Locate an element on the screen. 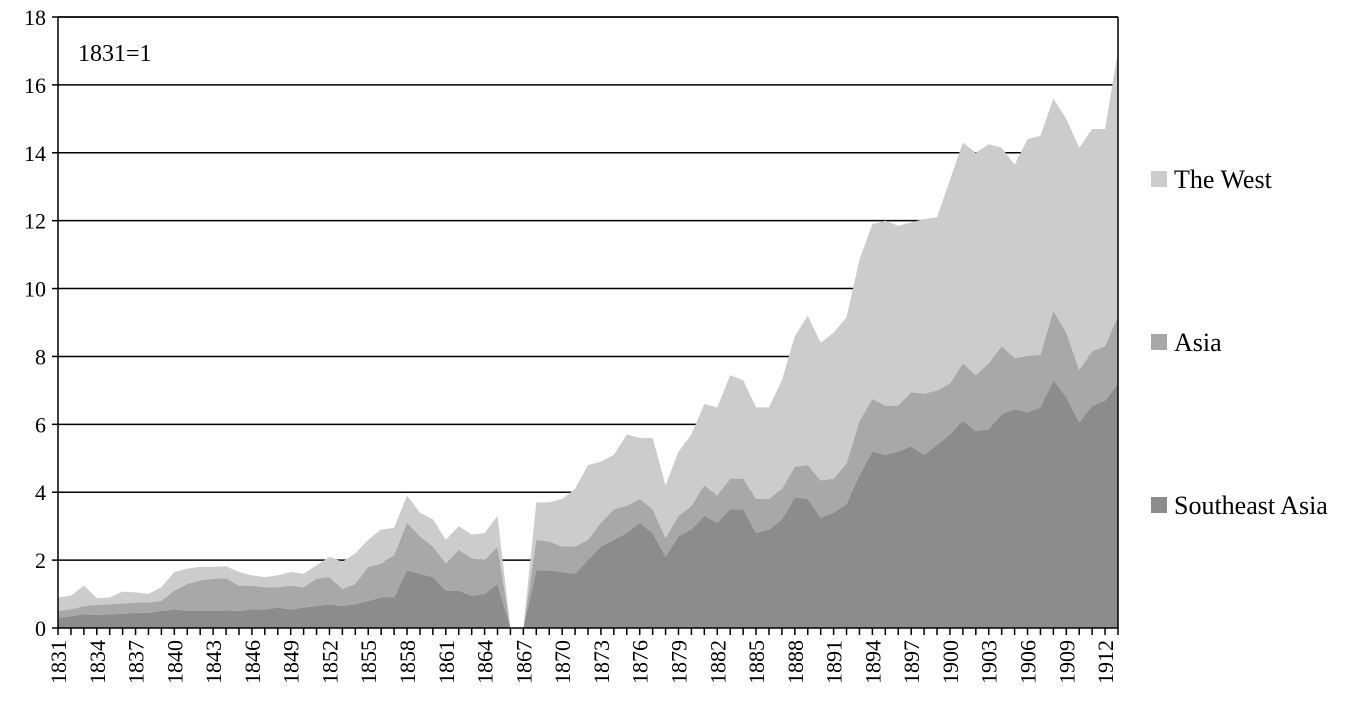 The height and width of the screenshot is (708, 1358). y-tick-label: 2 is located at coordinates (40, 560).